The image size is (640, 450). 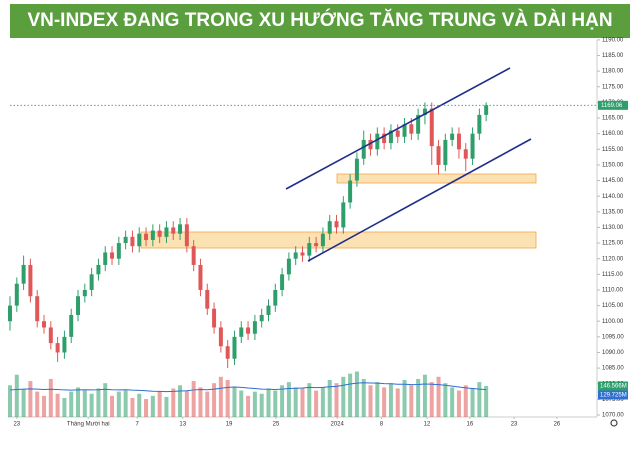 I want to click on zones, so click(x=338, y=211).